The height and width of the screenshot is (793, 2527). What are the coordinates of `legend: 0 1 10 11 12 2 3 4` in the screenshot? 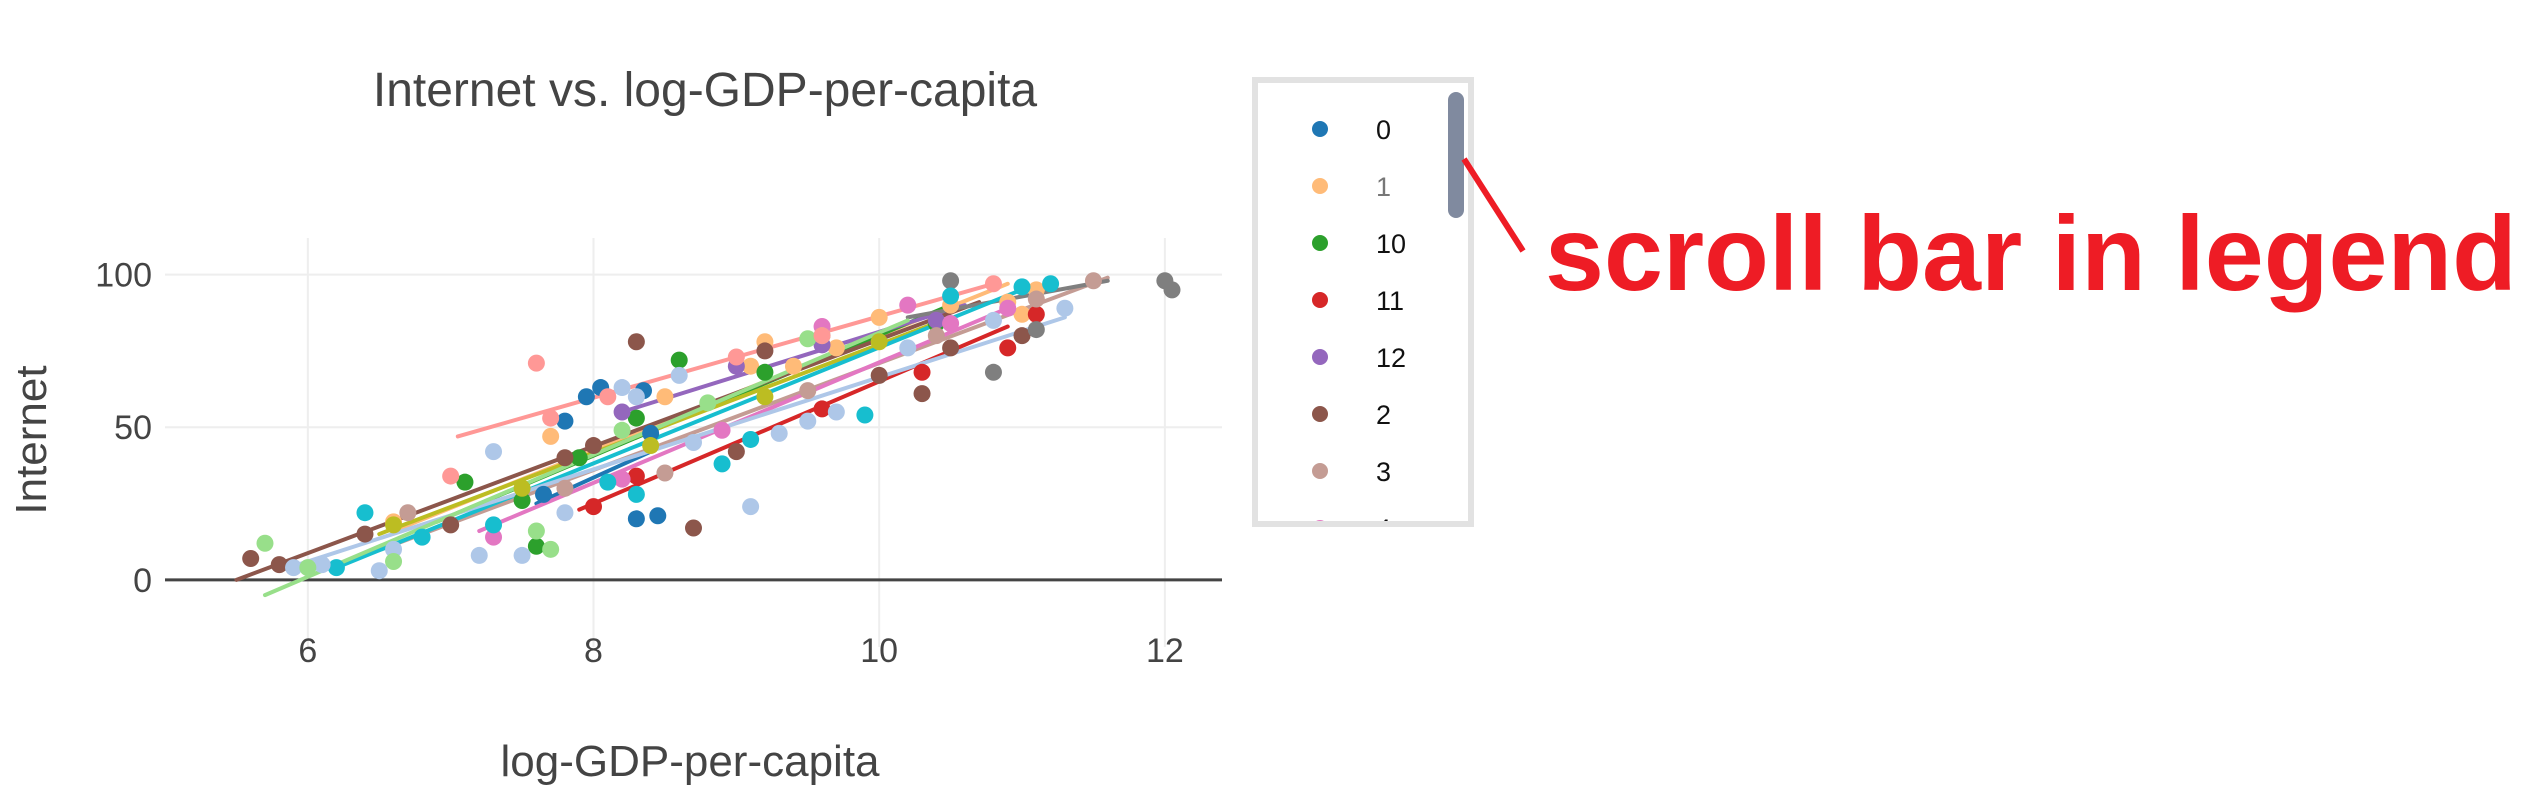 It's located at (1363, 310).